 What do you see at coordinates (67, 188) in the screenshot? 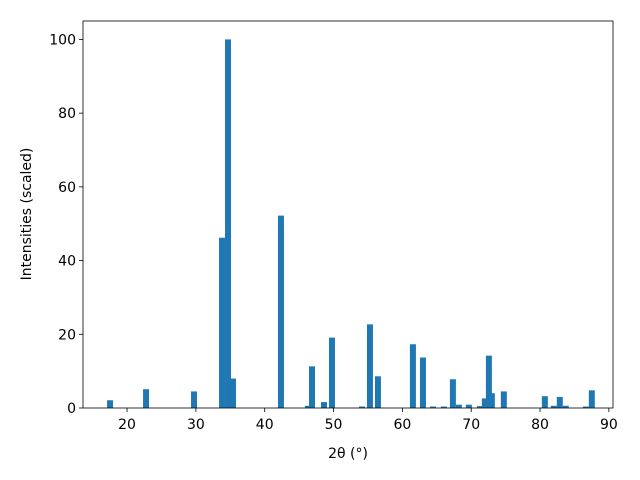
I see `y-tick-label: 60` at bounding box center [67, 188].